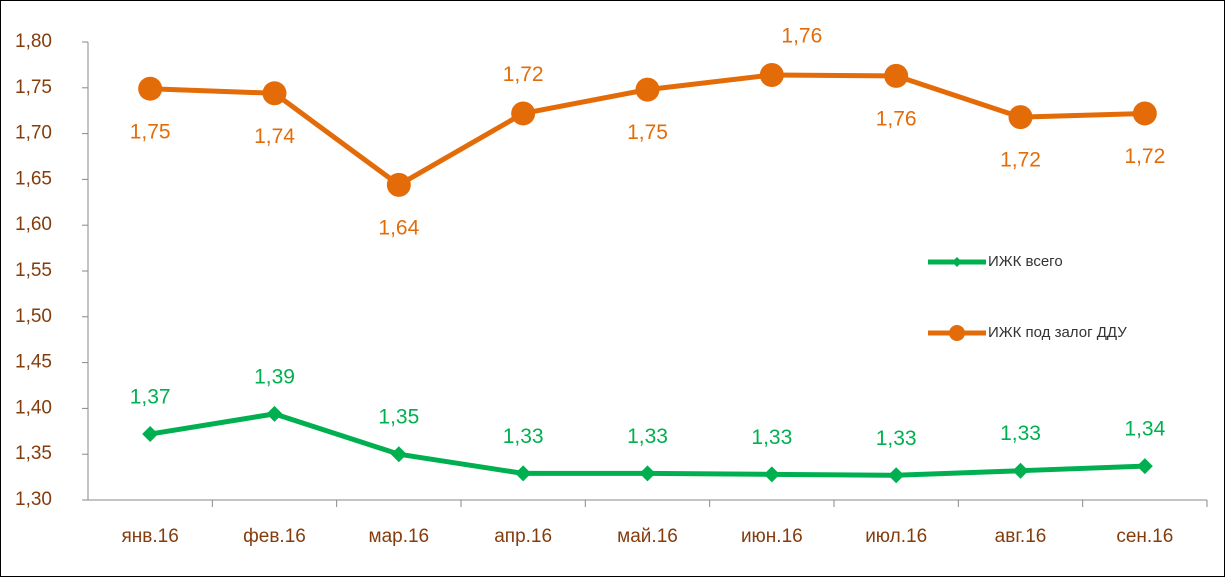 This screenshot has width=1225, height=577. I want to click on x-tick-label: май.16, so click(647, 536).